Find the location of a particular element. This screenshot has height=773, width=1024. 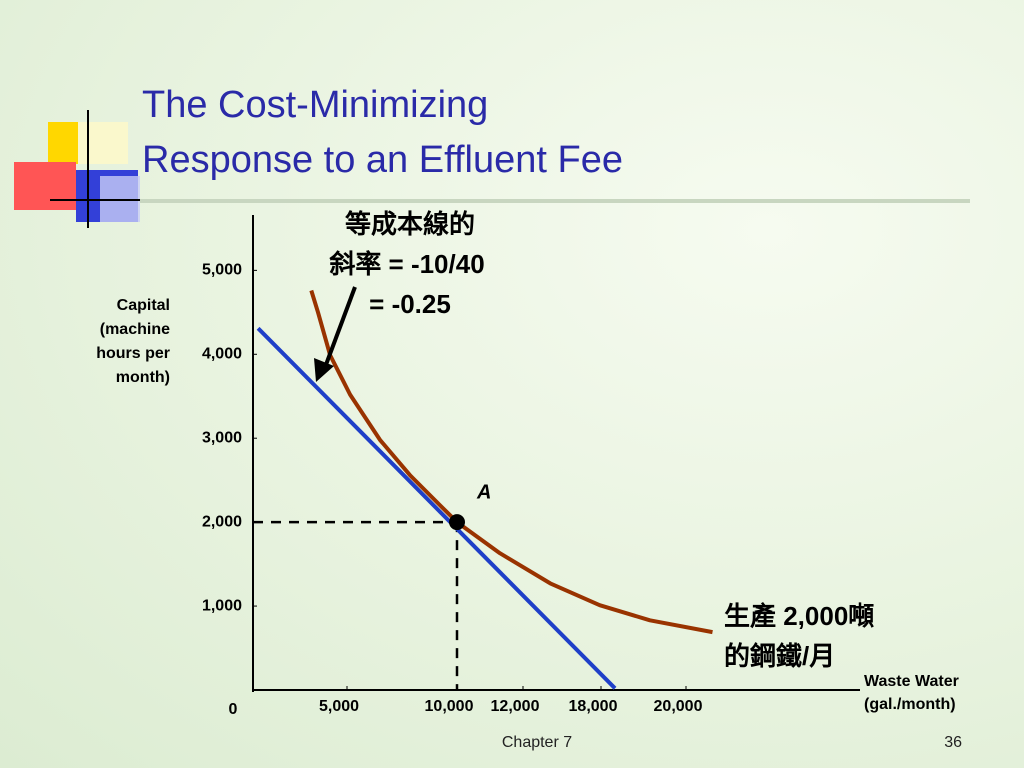

x-tick-label: 20,000 is located at coordinates (678, 706).